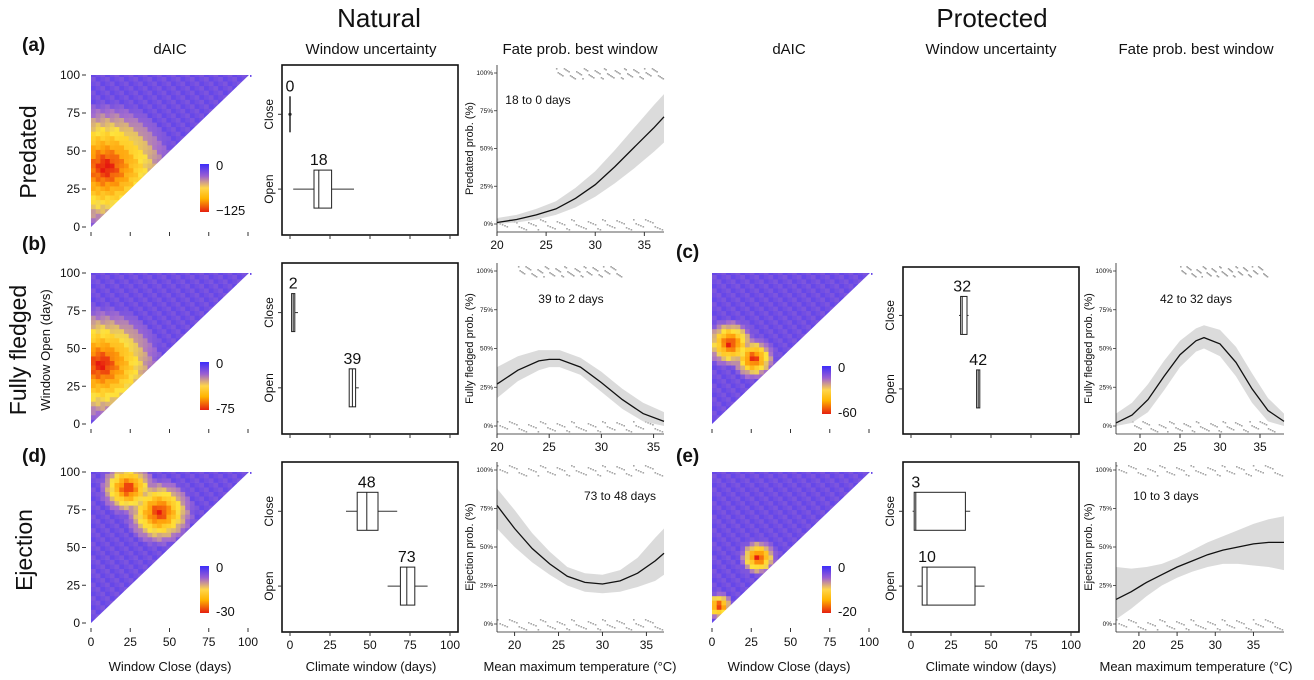 This screenshot has height=680, width=1314. Describe the element at coordinates (1165, 496) in the screenshot. I see `window-annotation: 10 to 3 days` at that location.